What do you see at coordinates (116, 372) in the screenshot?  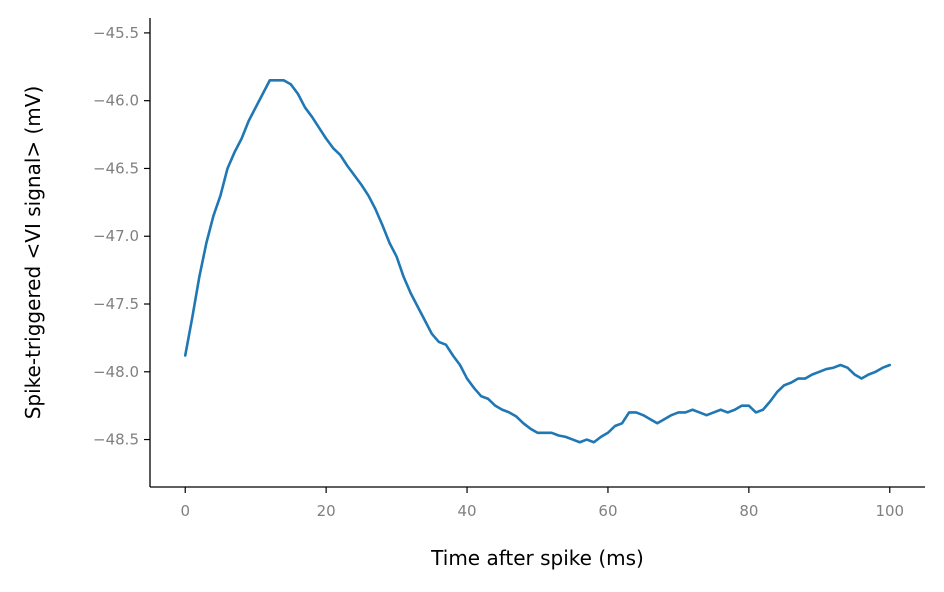 I see `y-tick-label: −48.0` at bounding box center [116, 372].